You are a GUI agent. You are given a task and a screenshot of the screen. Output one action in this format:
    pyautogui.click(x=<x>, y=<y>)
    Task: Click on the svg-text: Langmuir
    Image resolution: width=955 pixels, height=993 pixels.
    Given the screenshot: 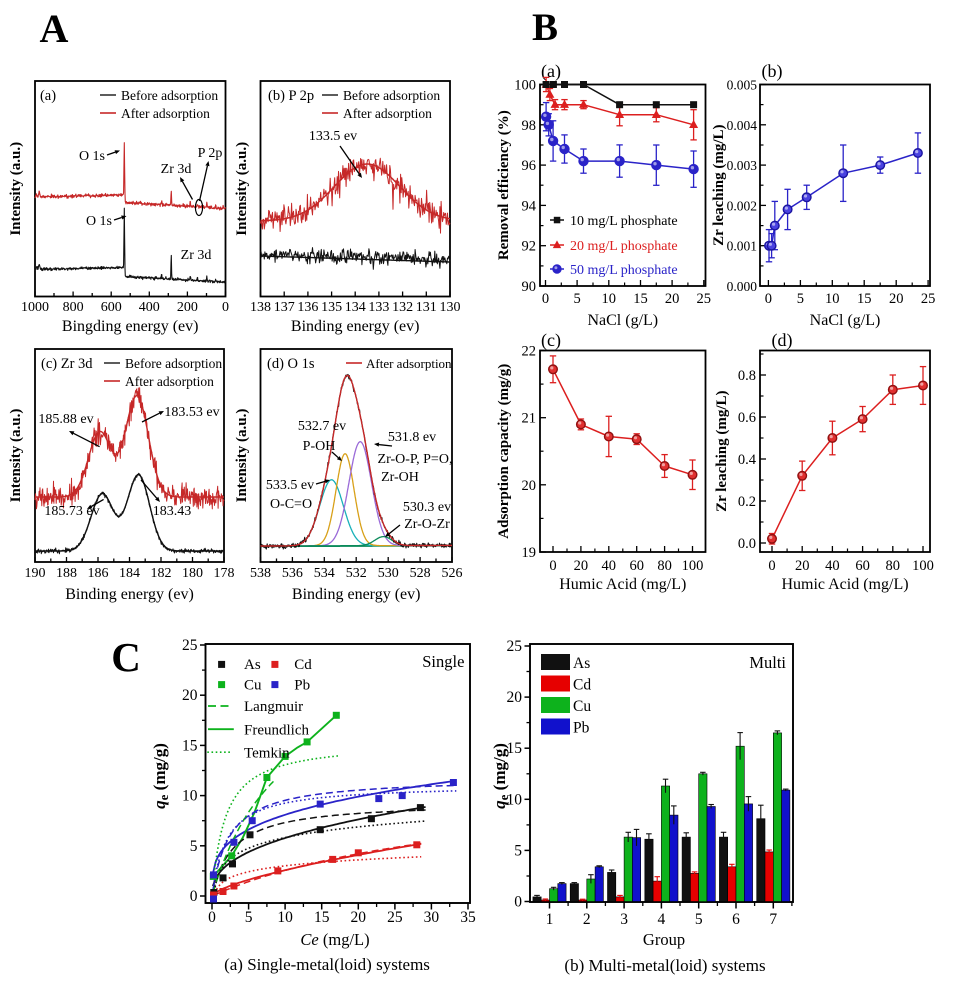 What is the action you would take?
    pyautogui.click(x=273, y=707)
    